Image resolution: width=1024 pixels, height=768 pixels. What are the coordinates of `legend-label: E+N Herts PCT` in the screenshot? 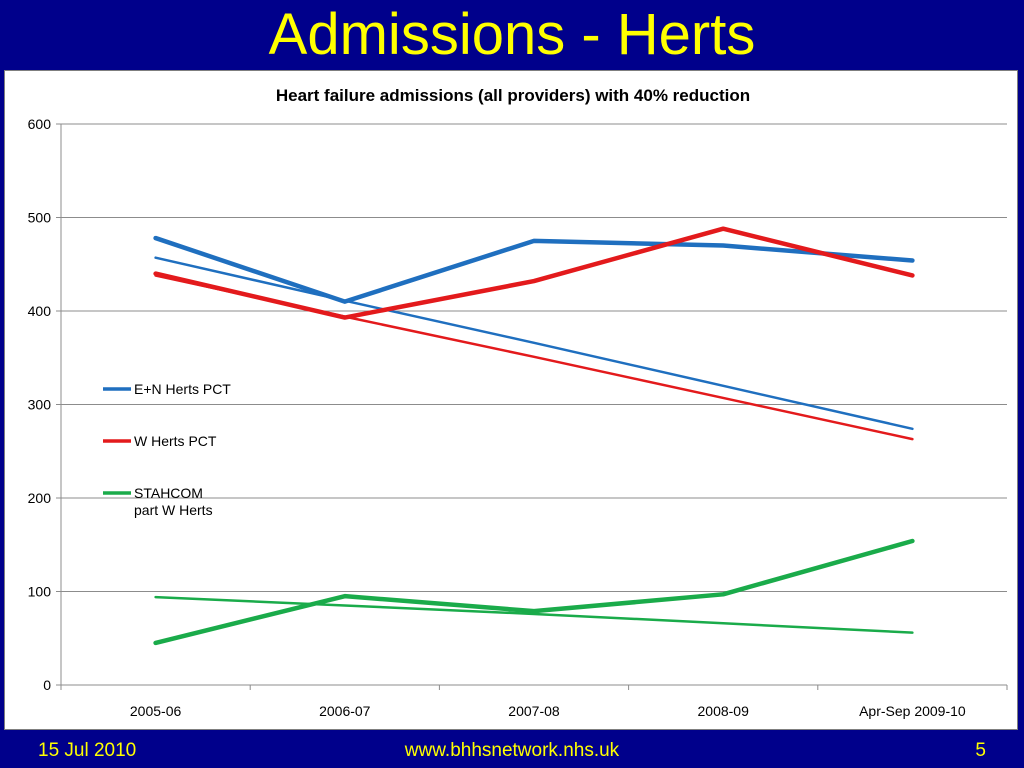 It's located at (182, 389).